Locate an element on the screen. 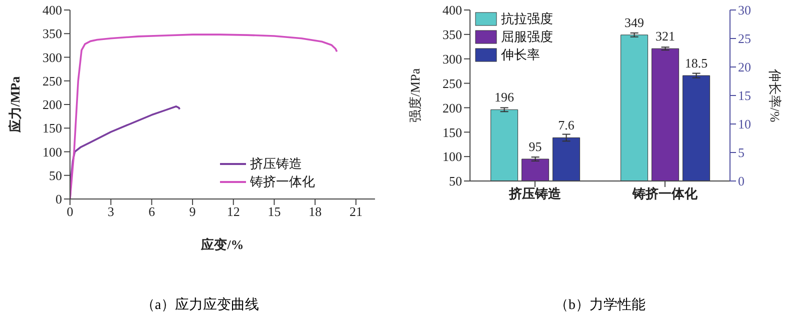 Image resolution: width=800 pixels, height=323 pixels. y2-tick-label: 15 is located at coordinates (744, 96).